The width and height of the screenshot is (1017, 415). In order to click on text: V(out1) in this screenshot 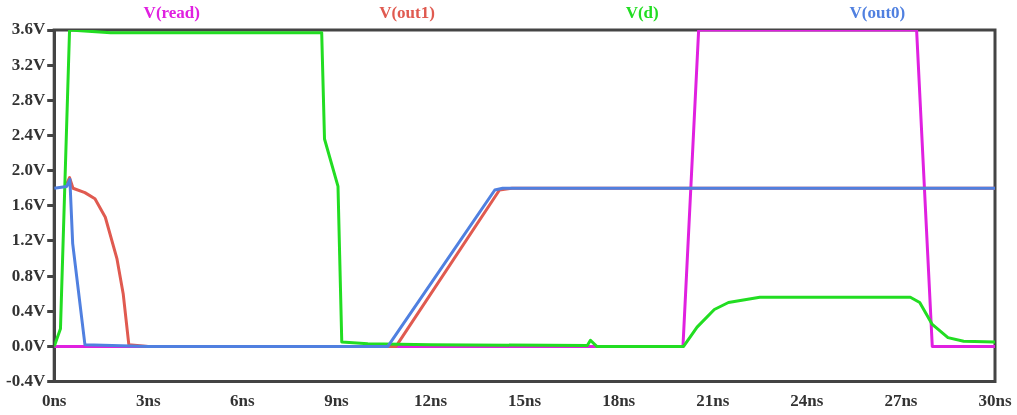, I will do `click(407, 12)`.